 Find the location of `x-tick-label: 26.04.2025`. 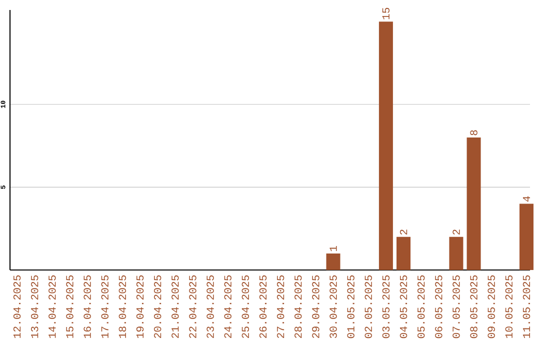

x-tick-label: 26.04.2025 is located at coordinates (263, 306).